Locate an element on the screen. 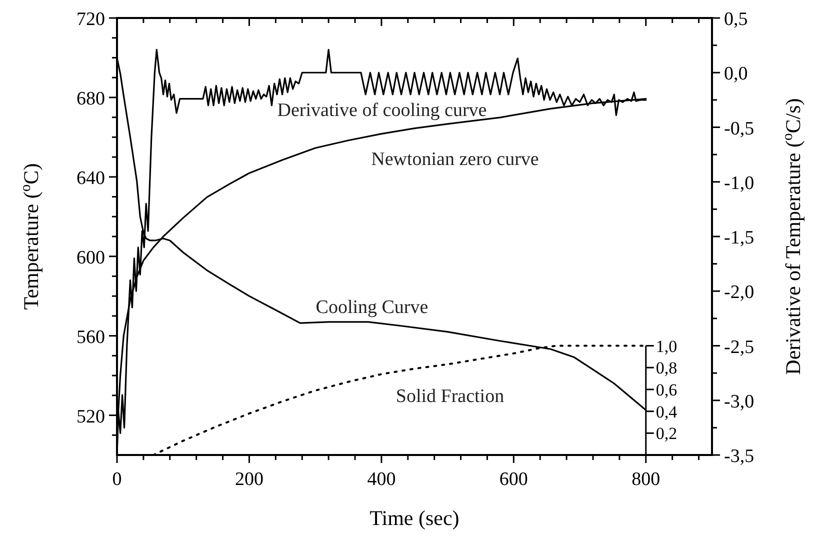 This screenshot has width=813, height=543. series-label: Solid Fraction is located at coordinates (450, 396).